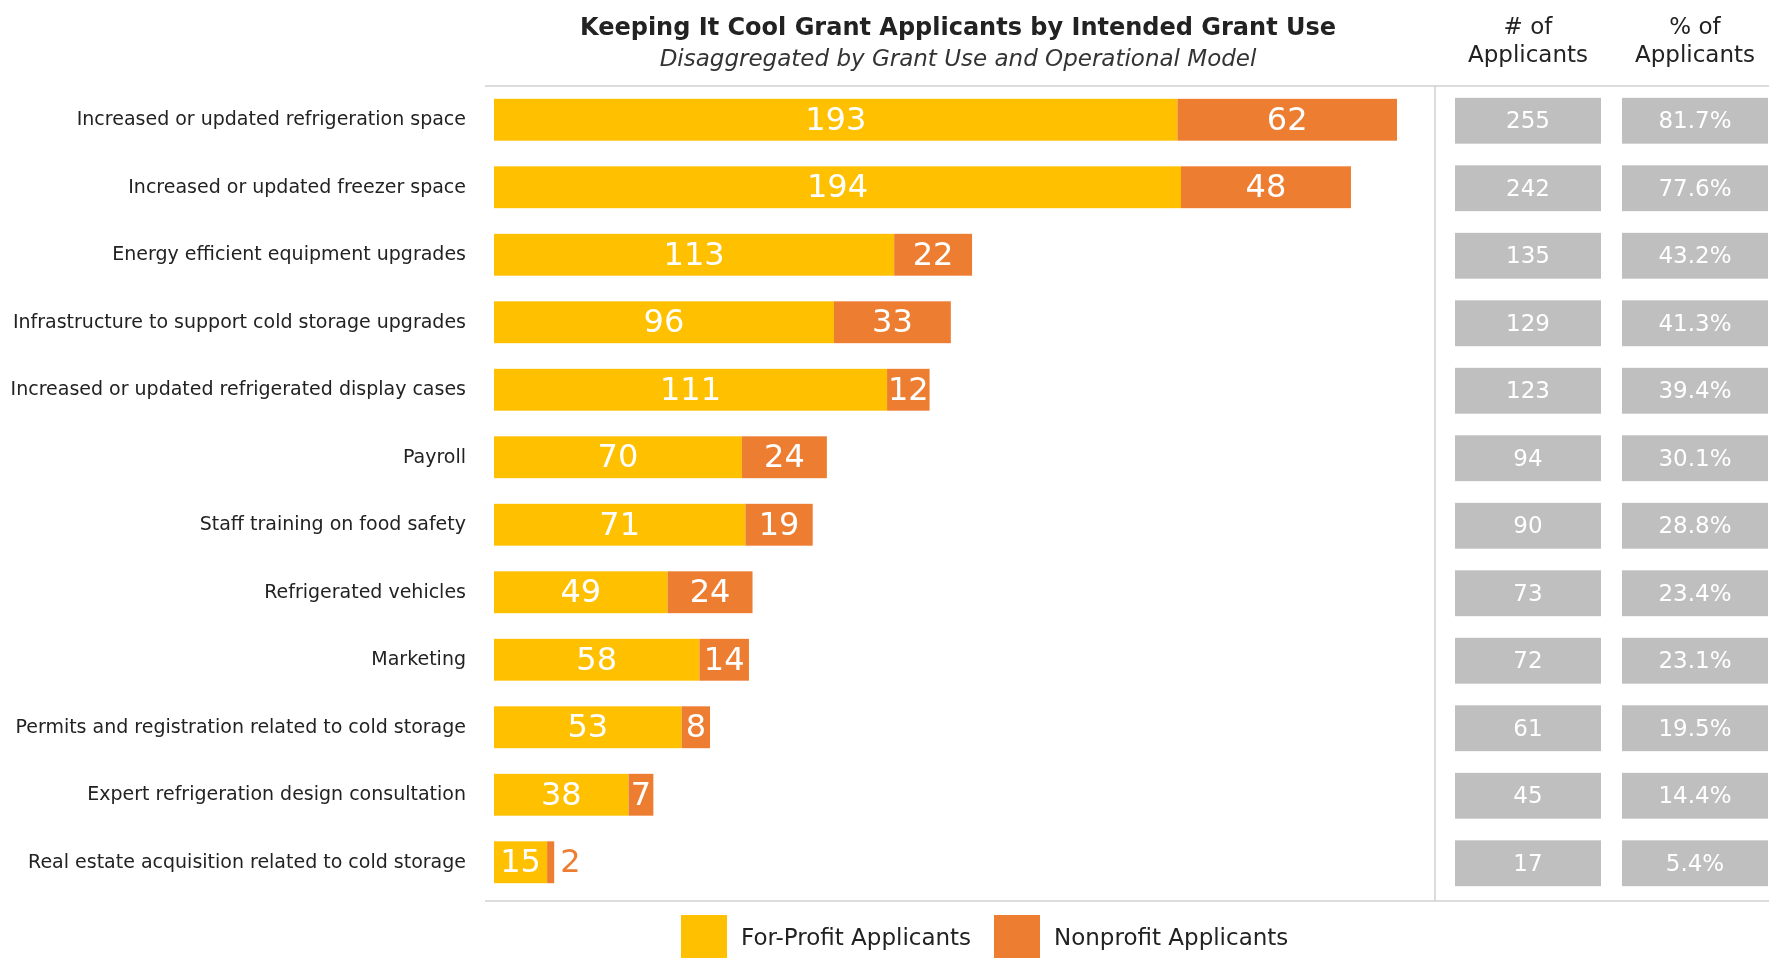 The height and width of the screenshot is (965, 1777). I want to click on data-label: 70, so click(618, 456).